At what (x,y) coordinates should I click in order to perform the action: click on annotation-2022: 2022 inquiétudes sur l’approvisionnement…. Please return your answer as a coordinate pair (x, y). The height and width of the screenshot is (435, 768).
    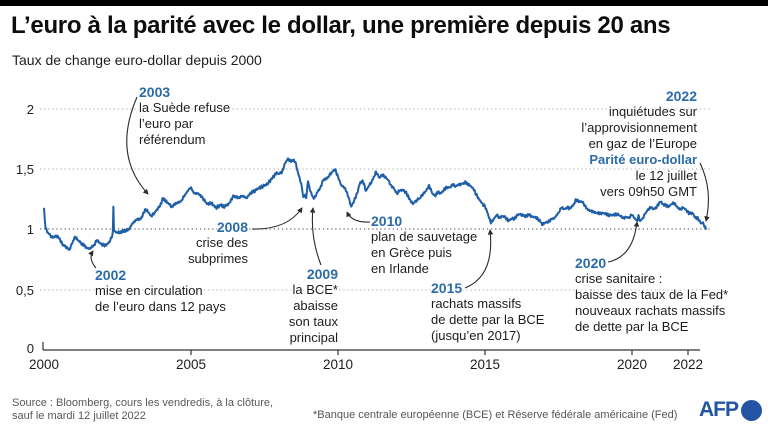
    Looking at the image, I should click on (639, 144).